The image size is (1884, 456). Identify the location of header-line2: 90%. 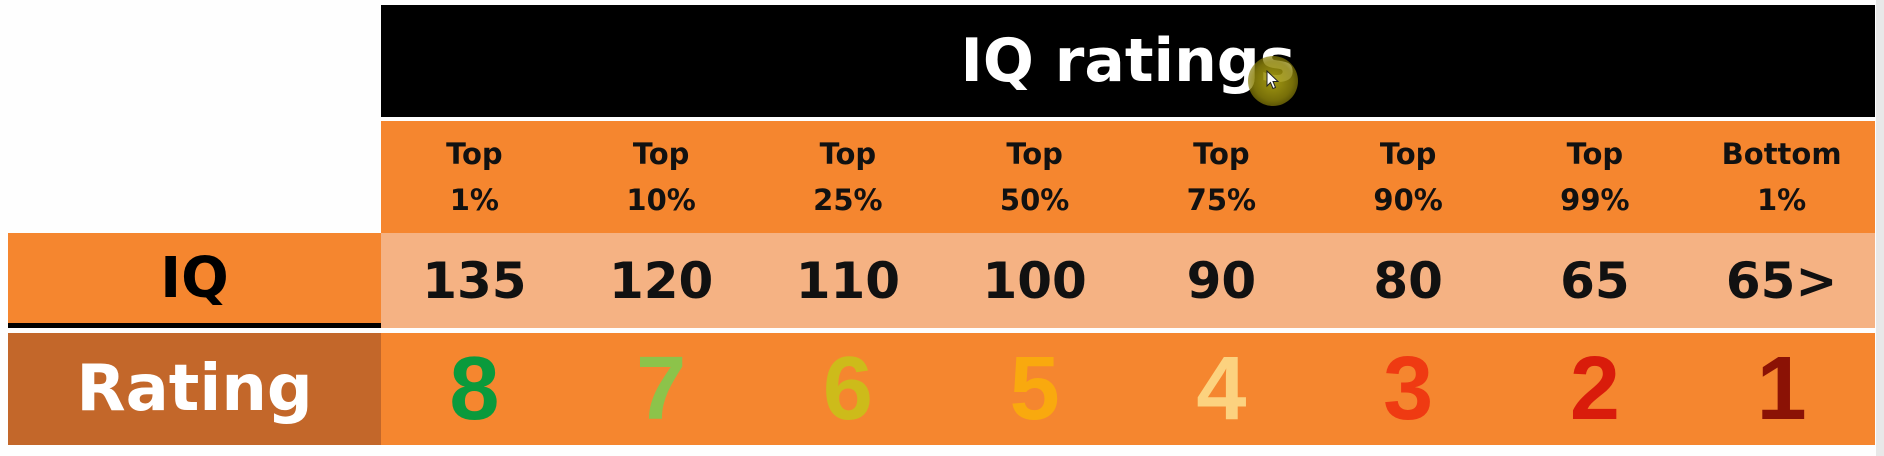
(1408, 200).